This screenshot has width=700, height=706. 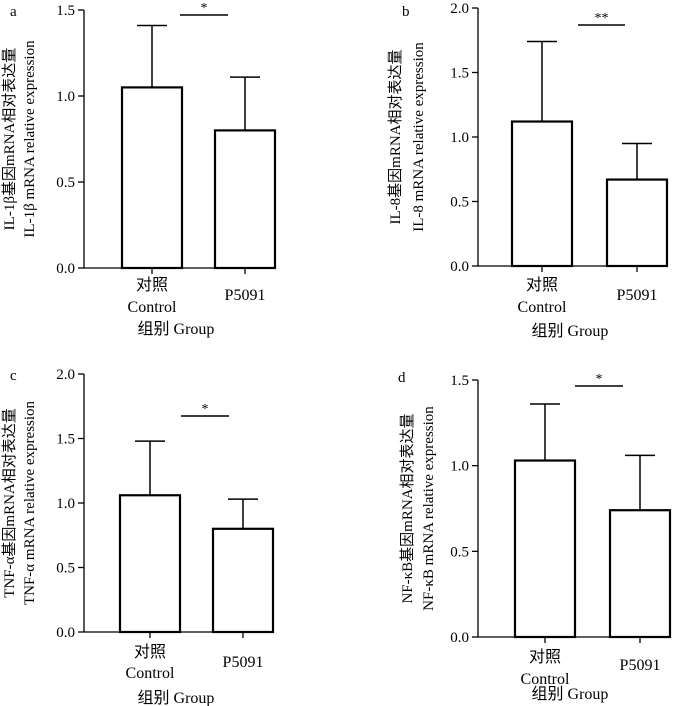 What do you see at coordinates (9, 503) in the screenshot?
I see `y-axis-label: TNF-α基因mRNA相对表达量` at bounding box center [9, 503].